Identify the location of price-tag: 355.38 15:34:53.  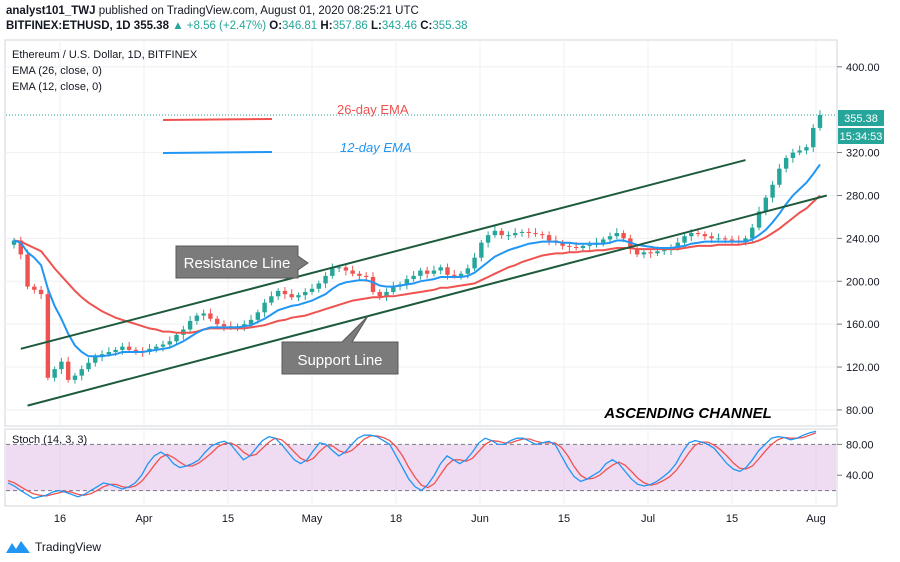
(861, 127).